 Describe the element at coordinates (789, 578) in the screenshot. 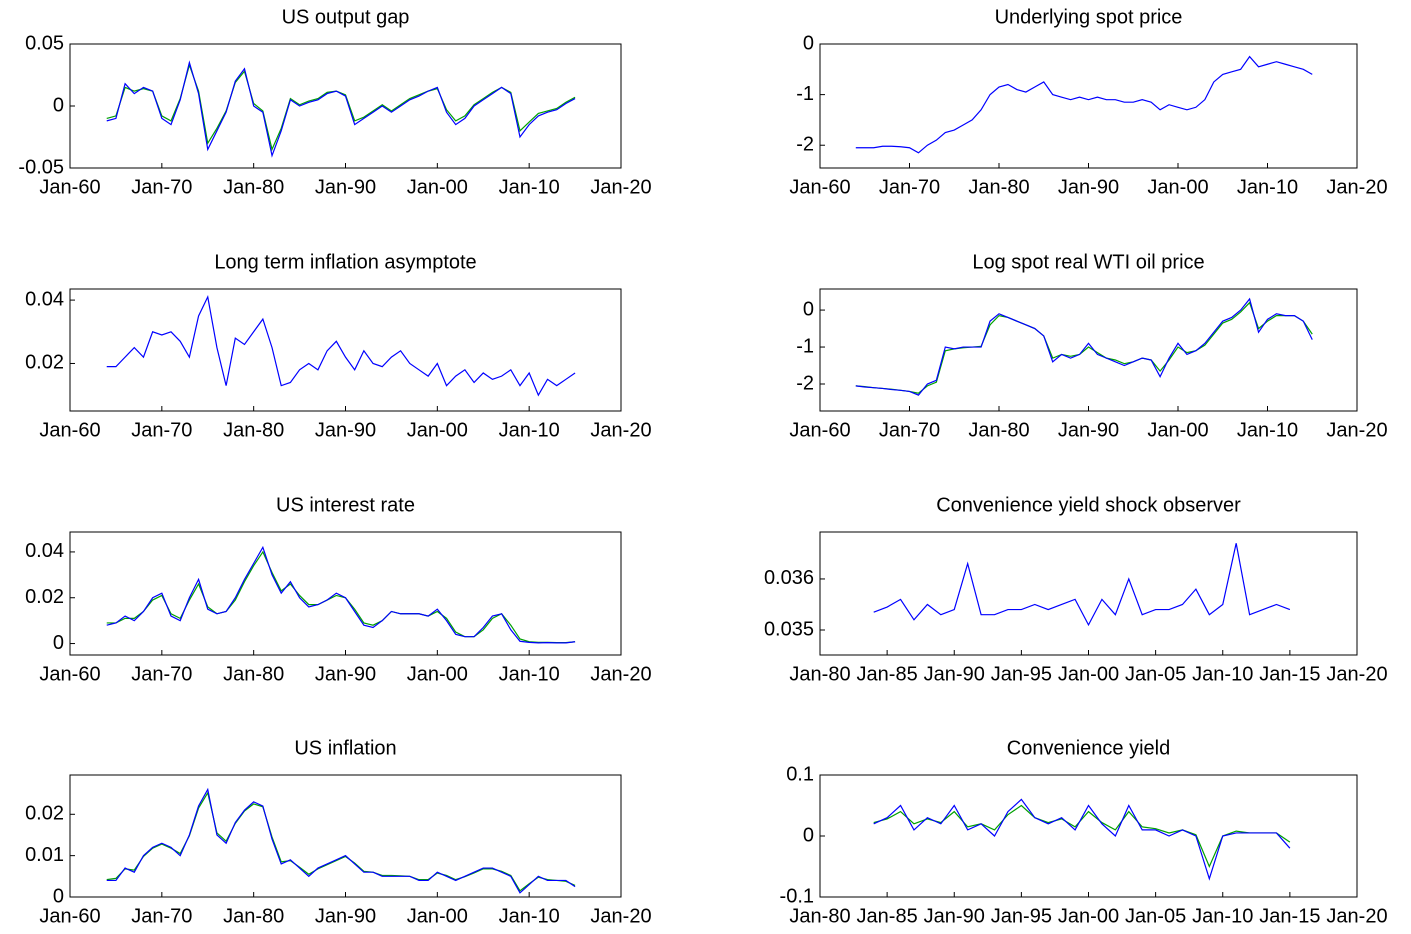

I see `y-tick-label: 0.036` at that location.